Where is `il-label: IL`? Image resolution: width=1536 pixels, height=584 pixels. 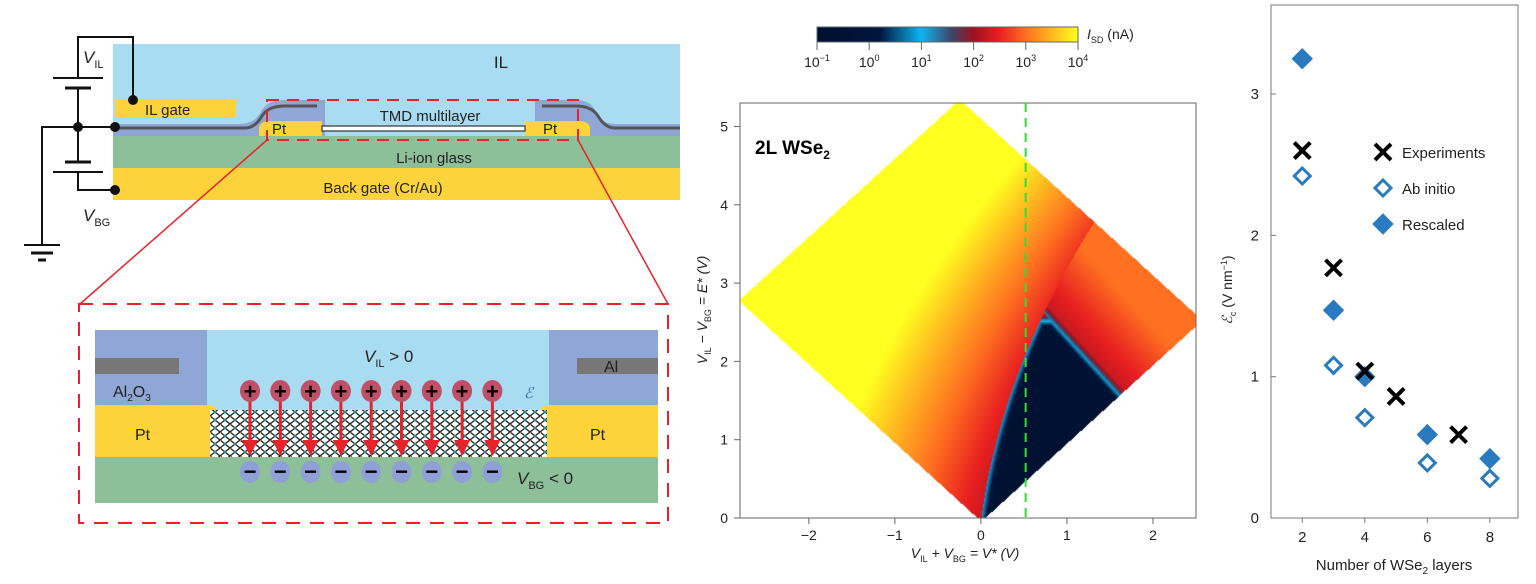
il-label: IL is located at coordinates (501, 62).